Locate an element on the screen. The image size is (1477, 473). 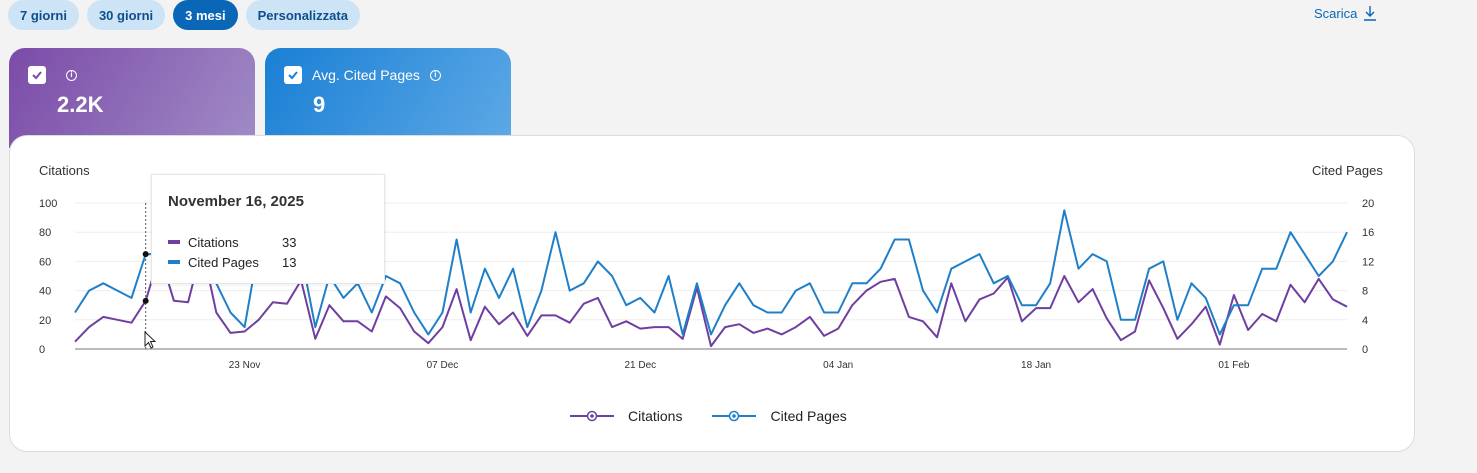
legend-item-cited-pages: Cited Pages is located at coordinates (779, 416).